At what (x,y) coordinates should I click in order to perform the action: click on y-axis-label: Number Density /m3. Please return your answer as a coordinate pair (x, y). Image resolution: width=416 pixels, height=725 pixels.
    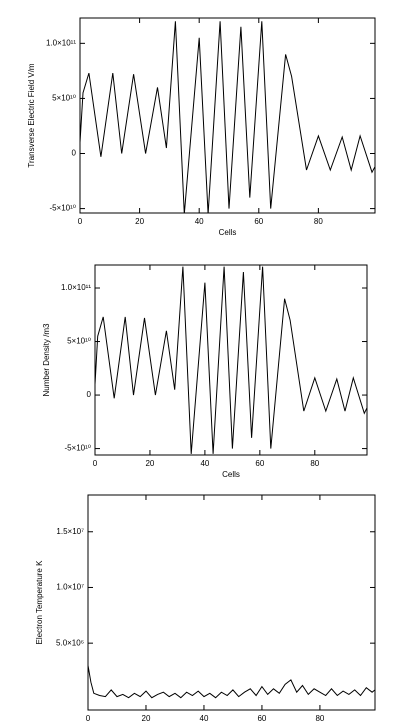
    Looking at the image, I should click on (46, 359).